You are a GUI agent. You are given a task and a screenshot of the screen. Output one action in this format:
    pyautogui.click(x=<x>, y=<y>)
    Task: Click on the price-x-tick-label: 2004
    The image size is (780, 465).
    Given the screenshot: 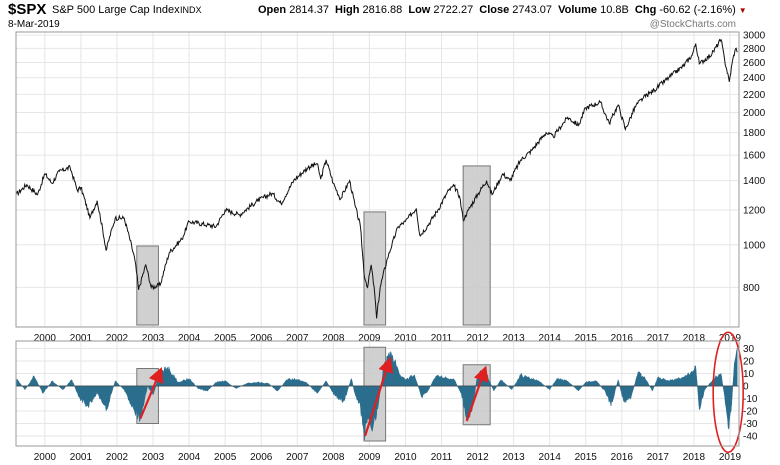 What is the action you would take?
    pyautogui.click(x=189, y=338)
    